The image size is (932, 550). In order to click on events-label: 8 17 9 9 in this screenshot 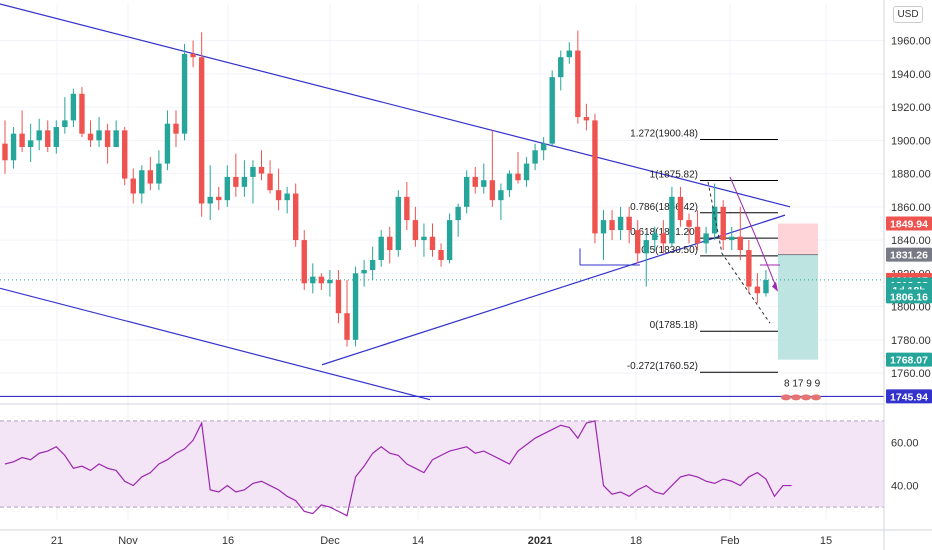, I will do `click(802, 383)`.